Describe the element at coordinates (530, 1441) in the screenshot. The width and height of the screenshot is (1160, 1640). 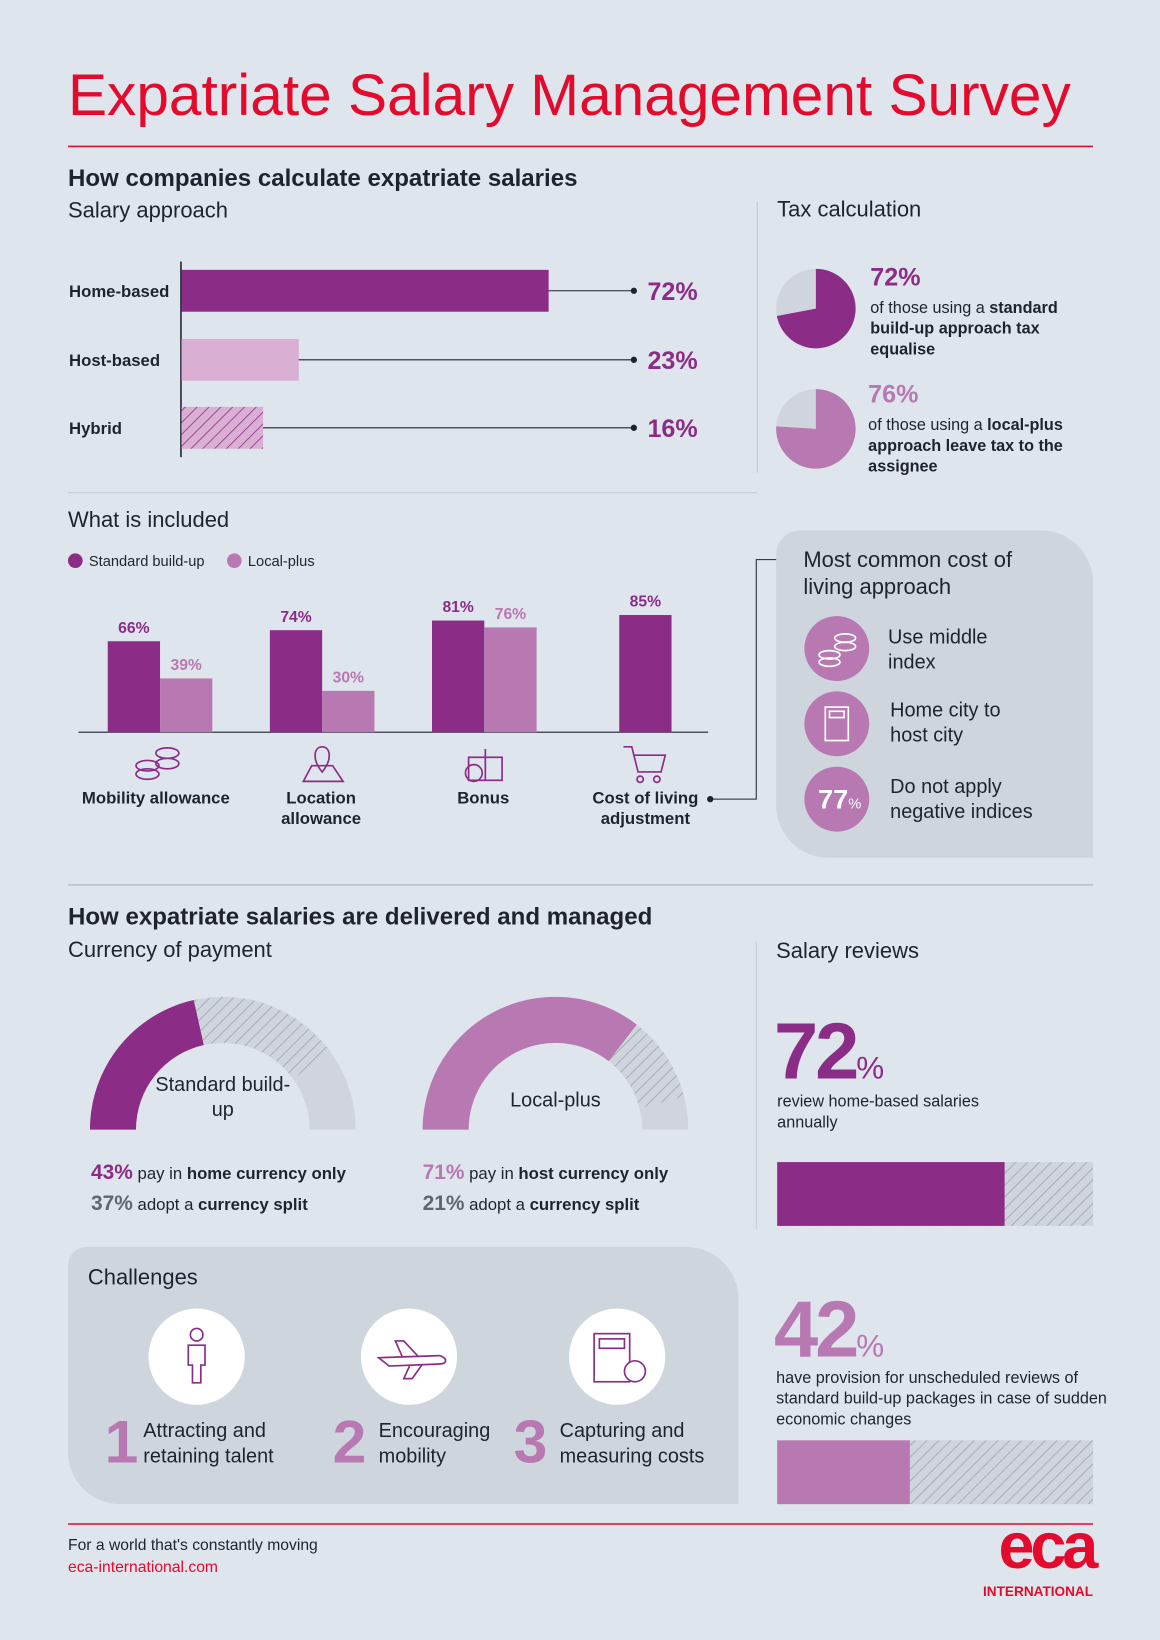
I see `challenge-number: 3` at that location.